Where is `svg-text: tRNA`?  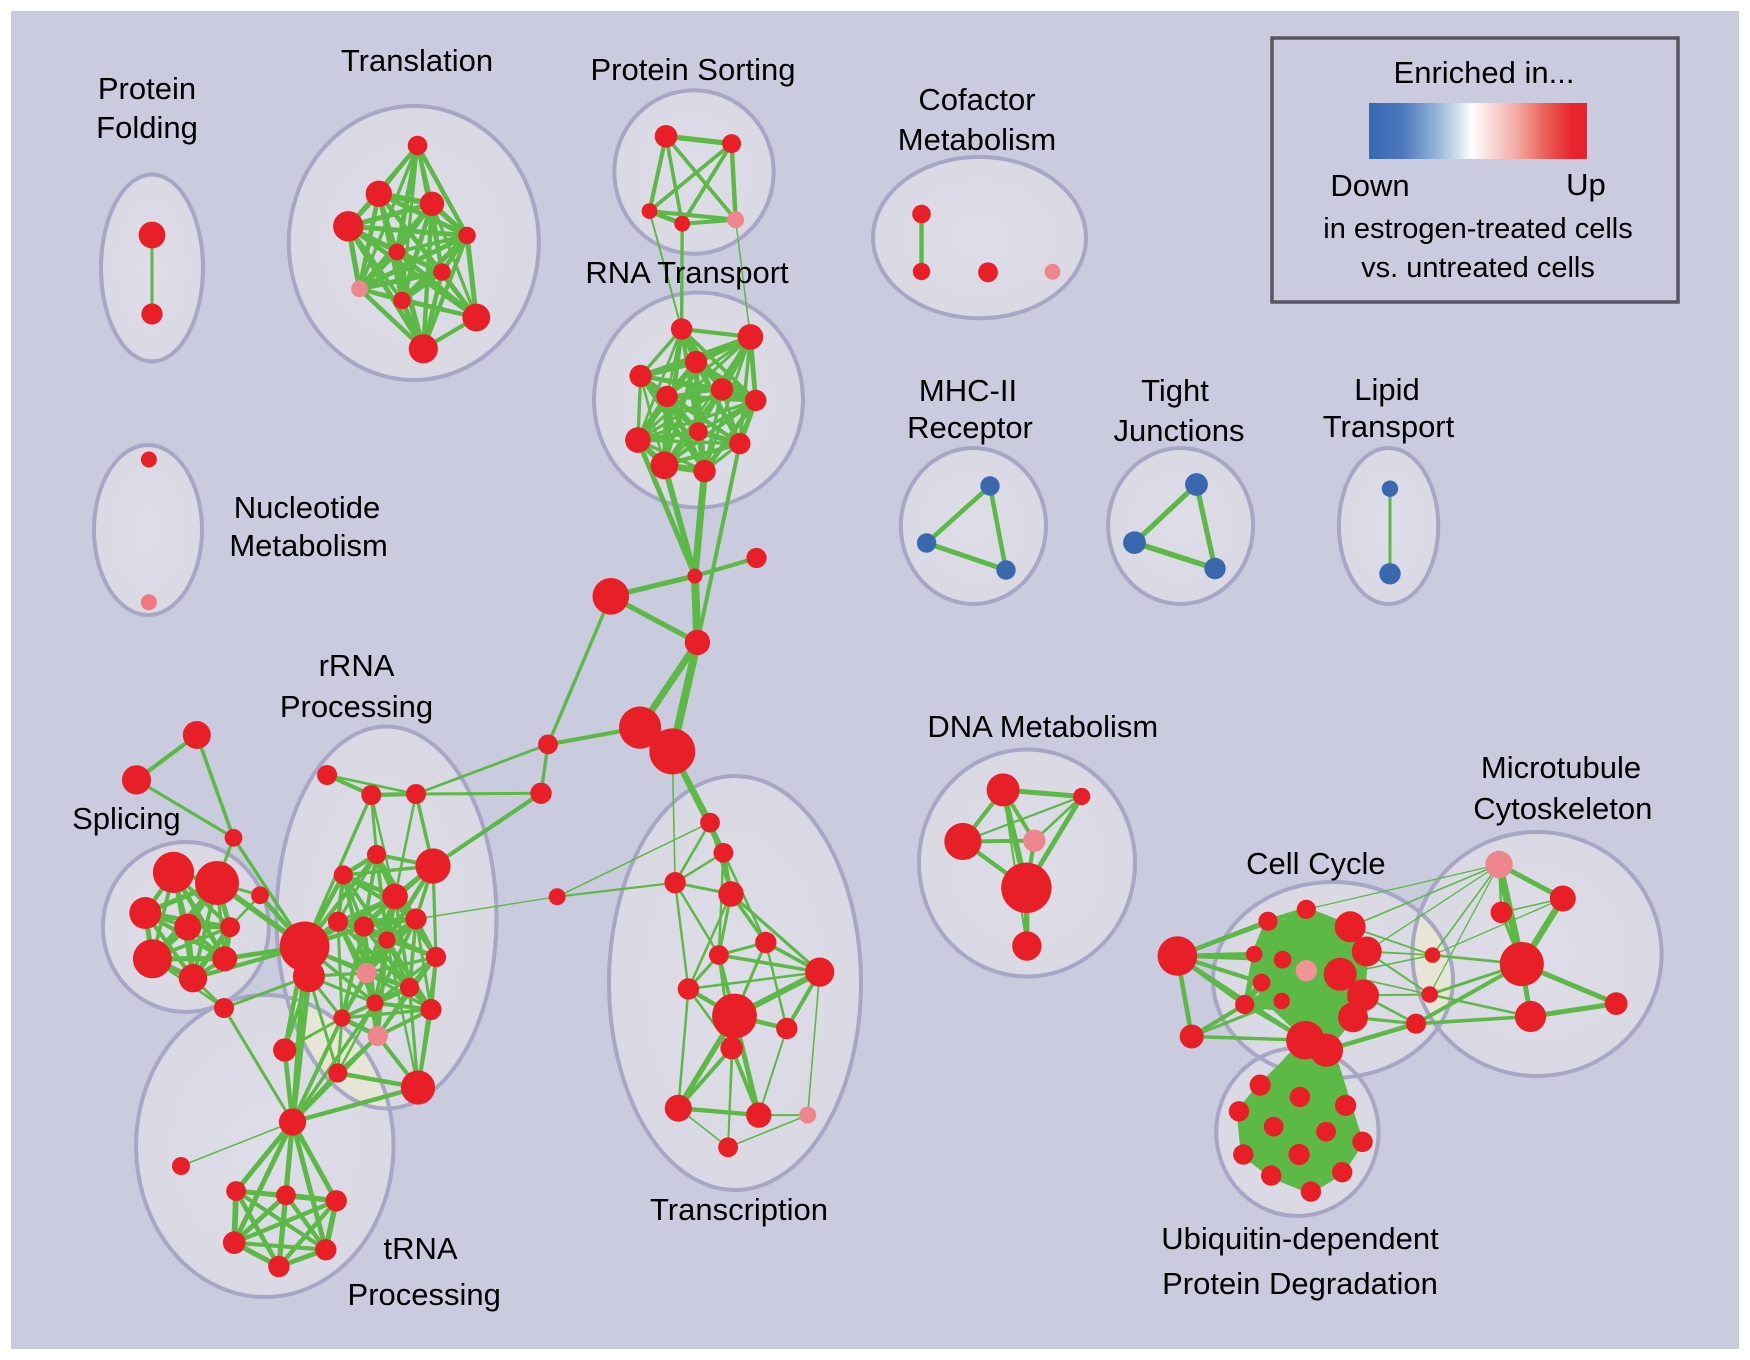
svg-text: tRNA is located at coordinates (421, 1248).